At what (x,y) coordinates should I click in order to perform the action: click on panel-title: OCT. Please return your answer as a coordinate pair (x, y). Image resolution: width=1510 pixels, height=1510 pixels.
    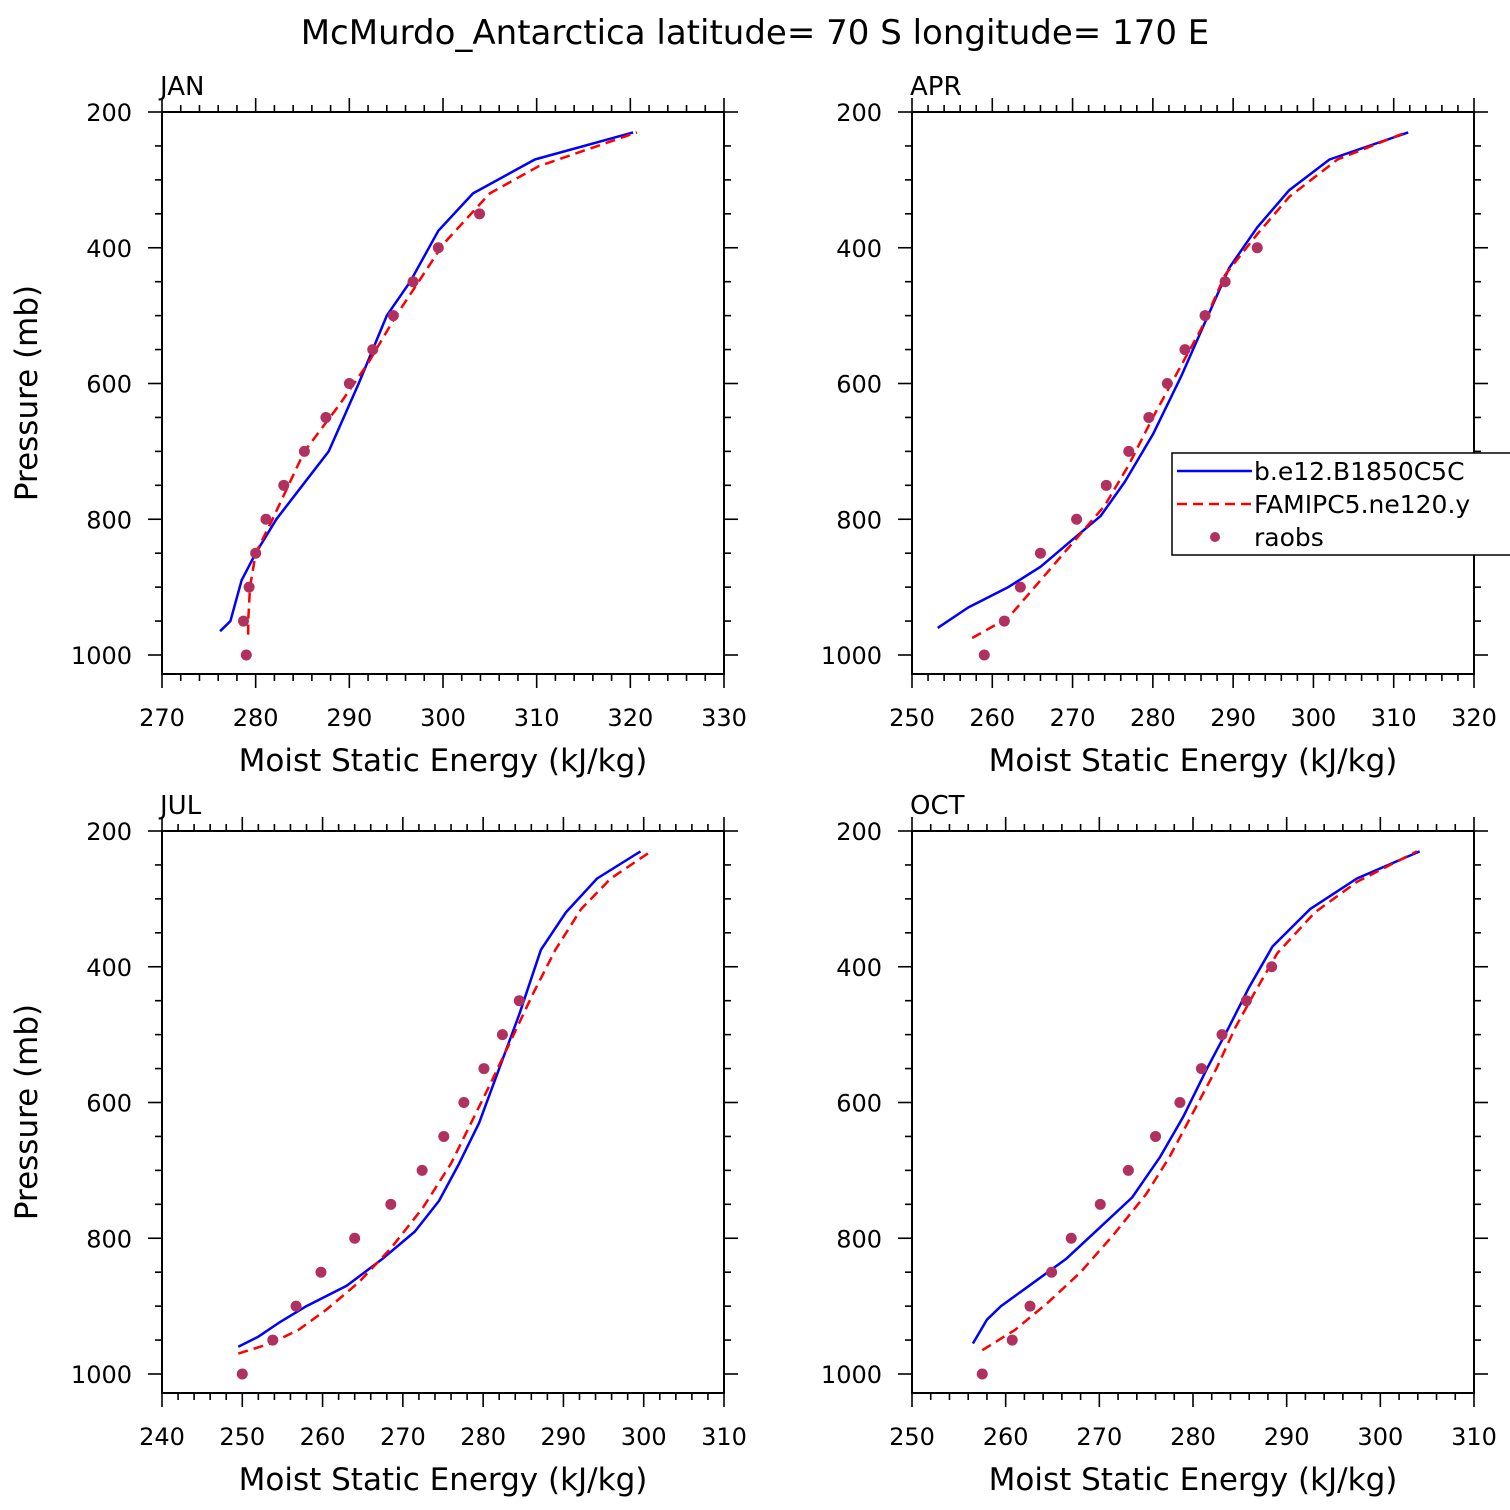
    Looking at the image, I should click on (937, 806).